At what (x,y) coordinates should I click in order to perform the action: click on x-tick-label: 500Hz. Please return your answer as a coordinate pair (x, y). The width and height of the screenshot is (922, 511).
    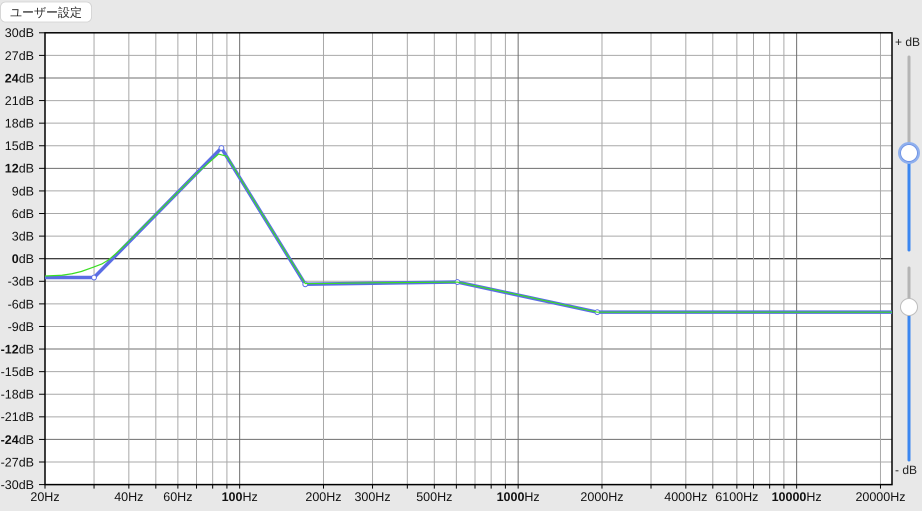
    Looking at the image, I should click on (434, 497).